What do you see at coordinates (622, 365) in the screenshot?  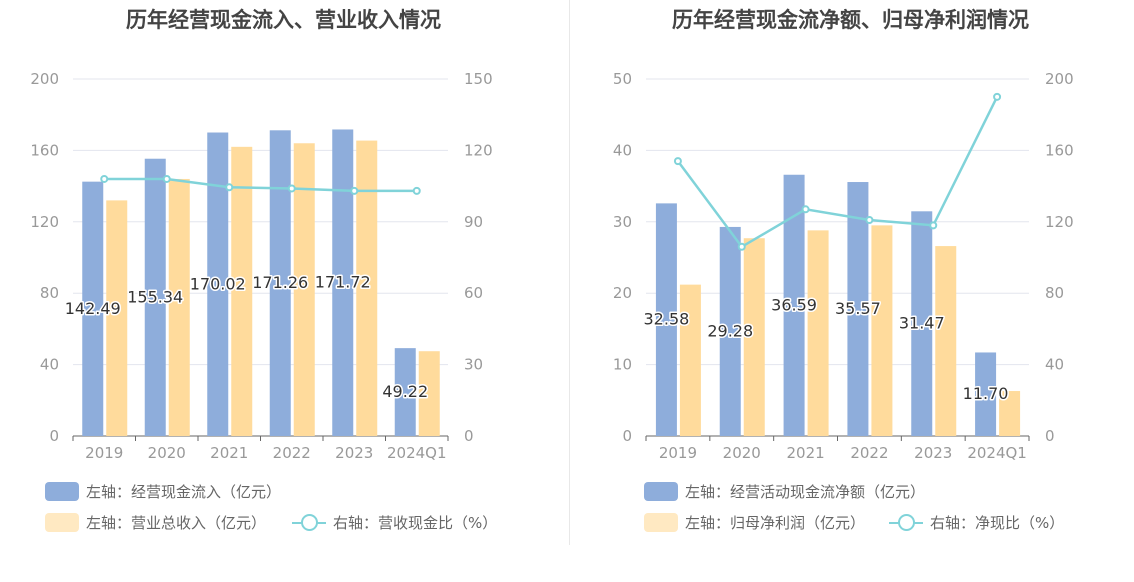 I see `y-left-tick-label: 10` at bounding box center [622, 365].